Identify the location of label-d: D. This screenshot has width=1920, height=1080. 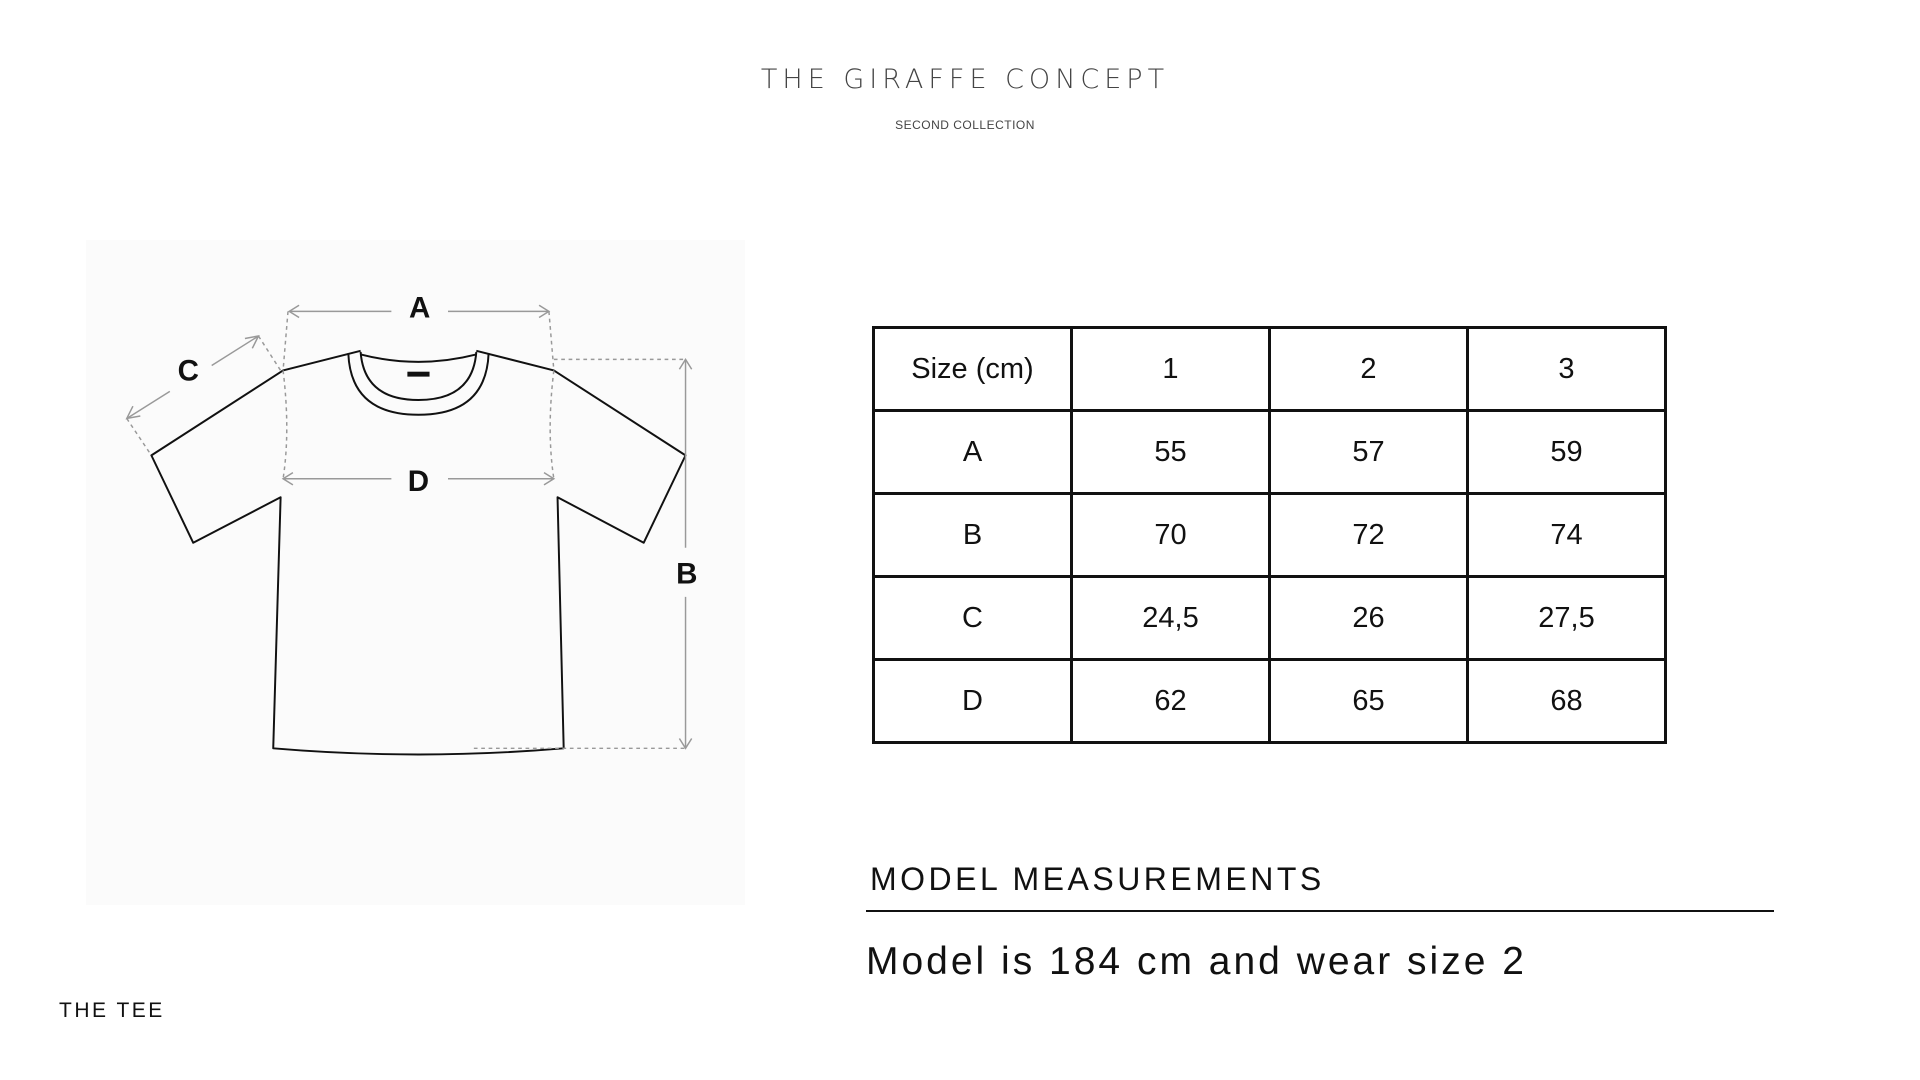
(418, 481).